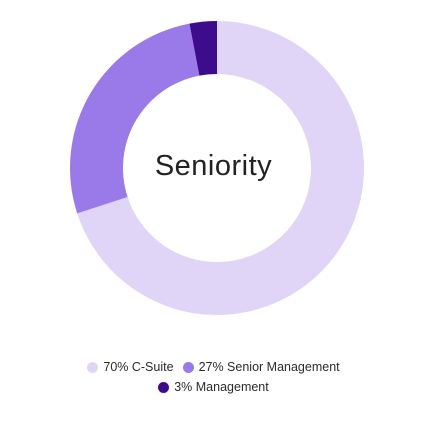 Image resolution: width=427 pixels, height=427 pixels. Describe the element at coordinates (269, 367) in the screenshot. I see `legend-label-senior-management: 27% Senior Management` at that location.